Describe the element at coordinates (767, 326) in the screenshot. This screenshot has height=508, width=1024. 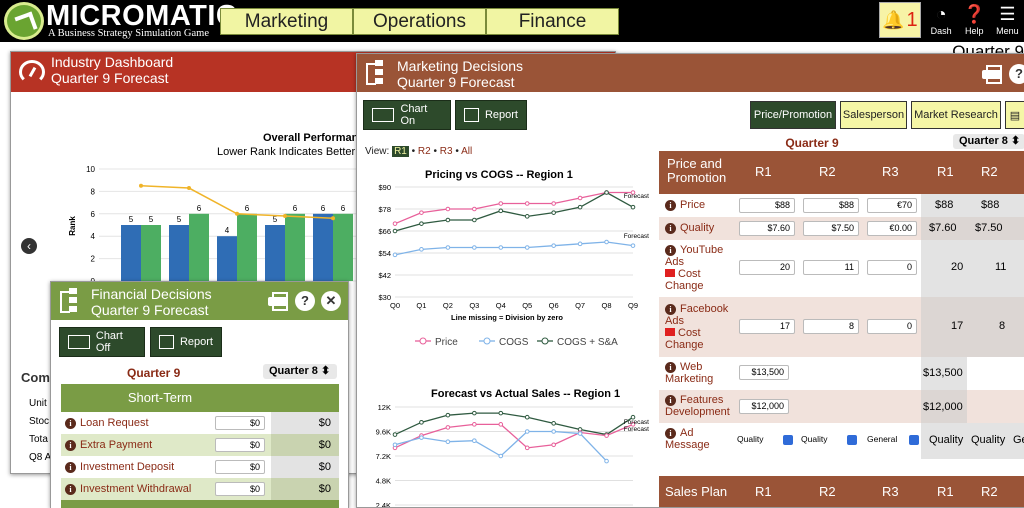
I see `facebook-r1-input: 17` at that location.